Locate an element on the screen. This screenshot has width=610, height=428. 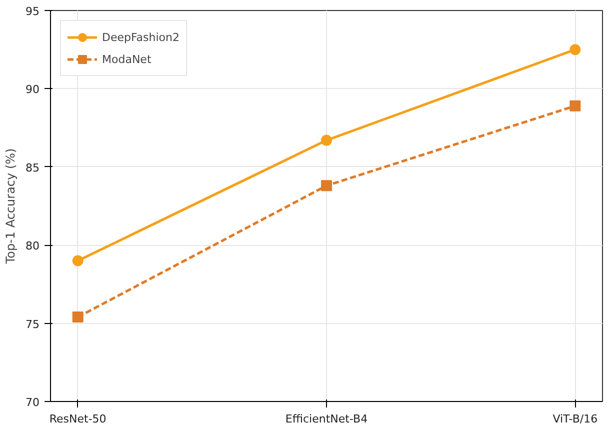
x-tick-label: ResNet-50 is located at coordinates (77, 419).